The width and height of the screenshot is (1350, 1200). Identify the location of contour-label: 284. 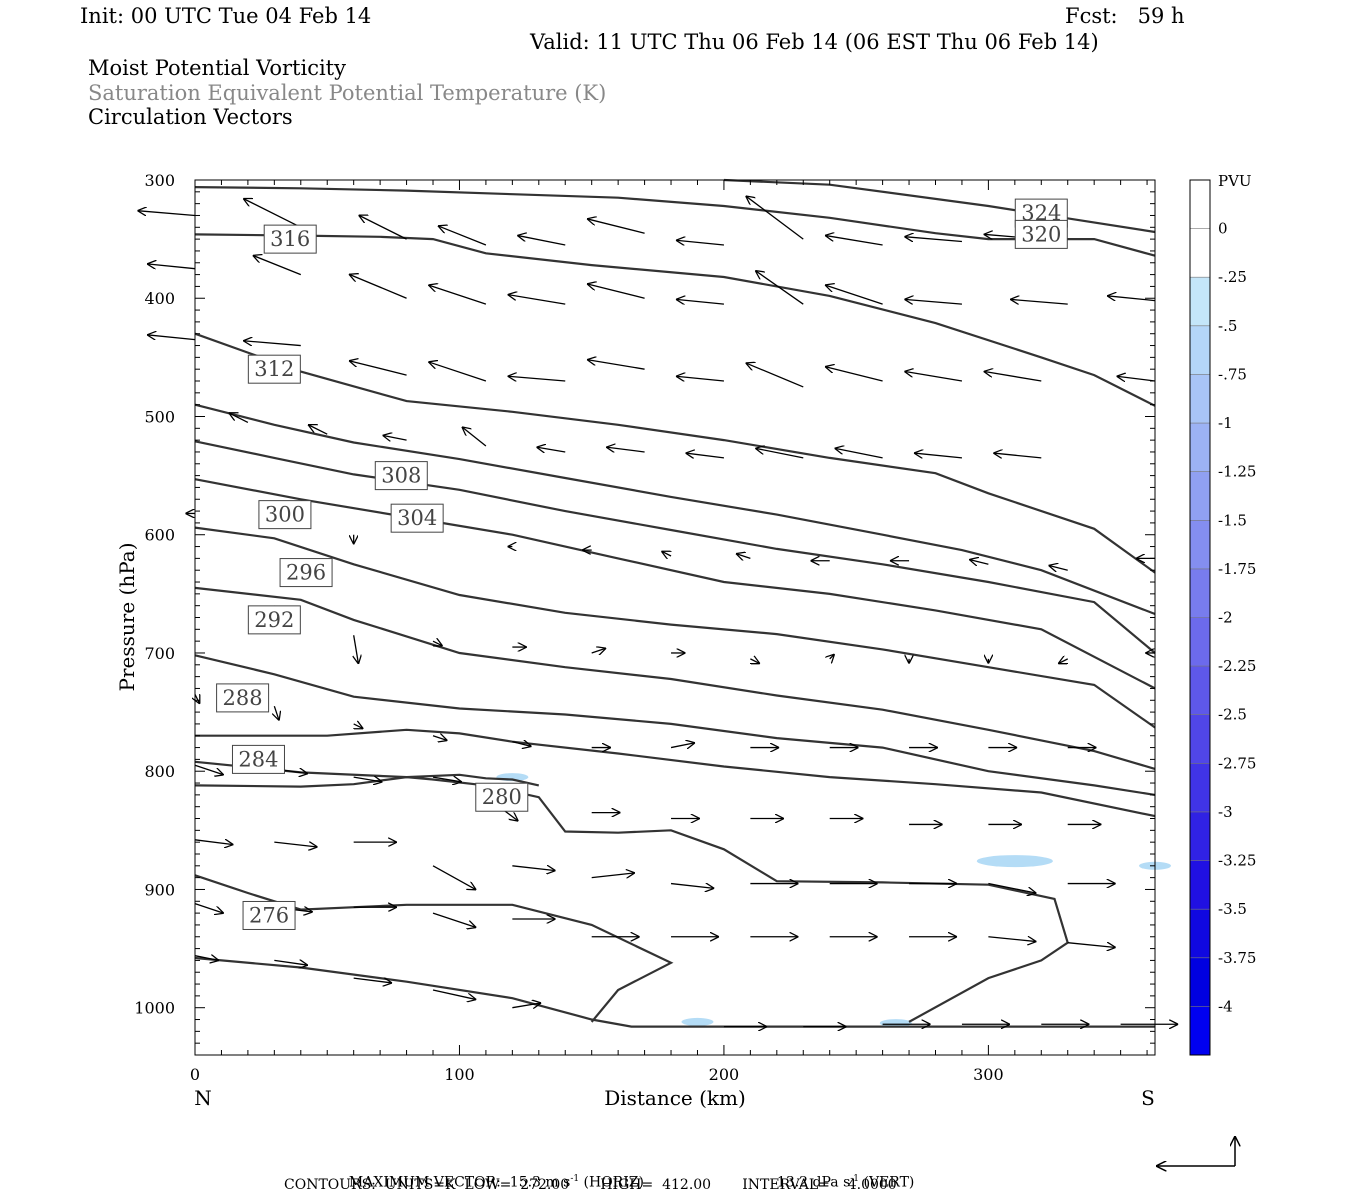
(258, 759).